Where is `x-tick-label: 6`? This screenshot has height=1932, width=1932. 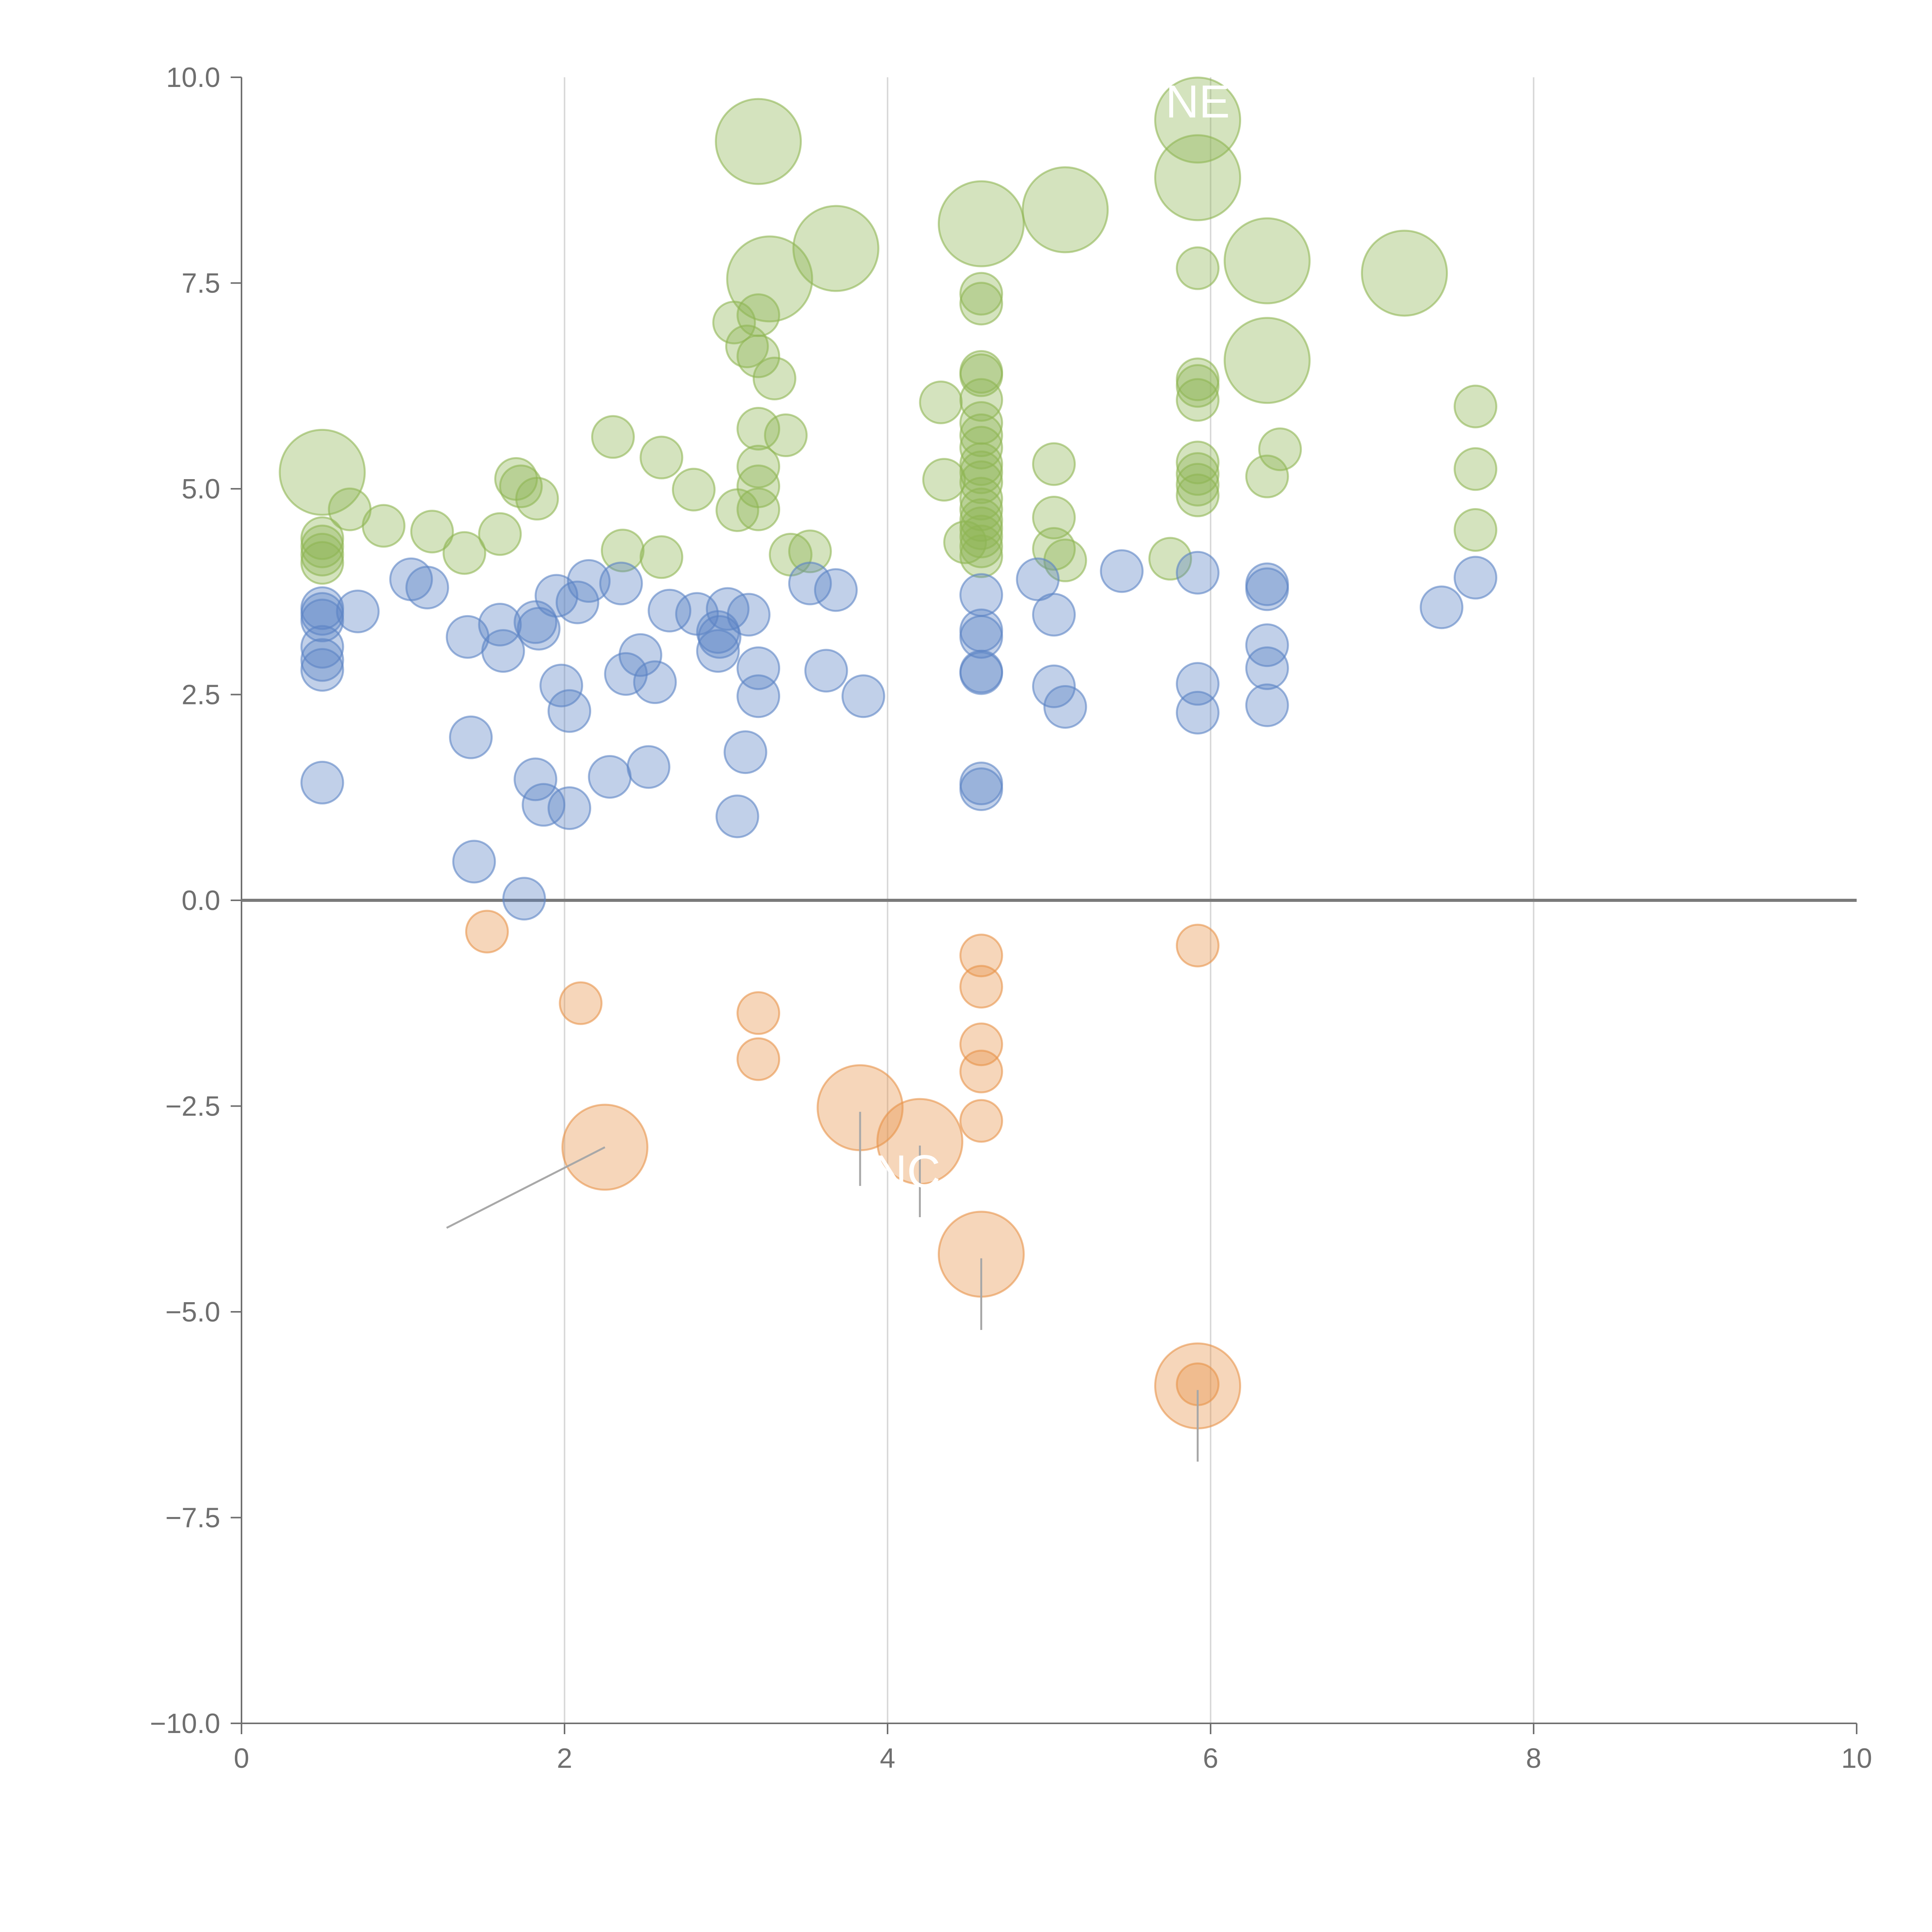 x-tick-label: 6 is located at coordinates (1211, 1758).